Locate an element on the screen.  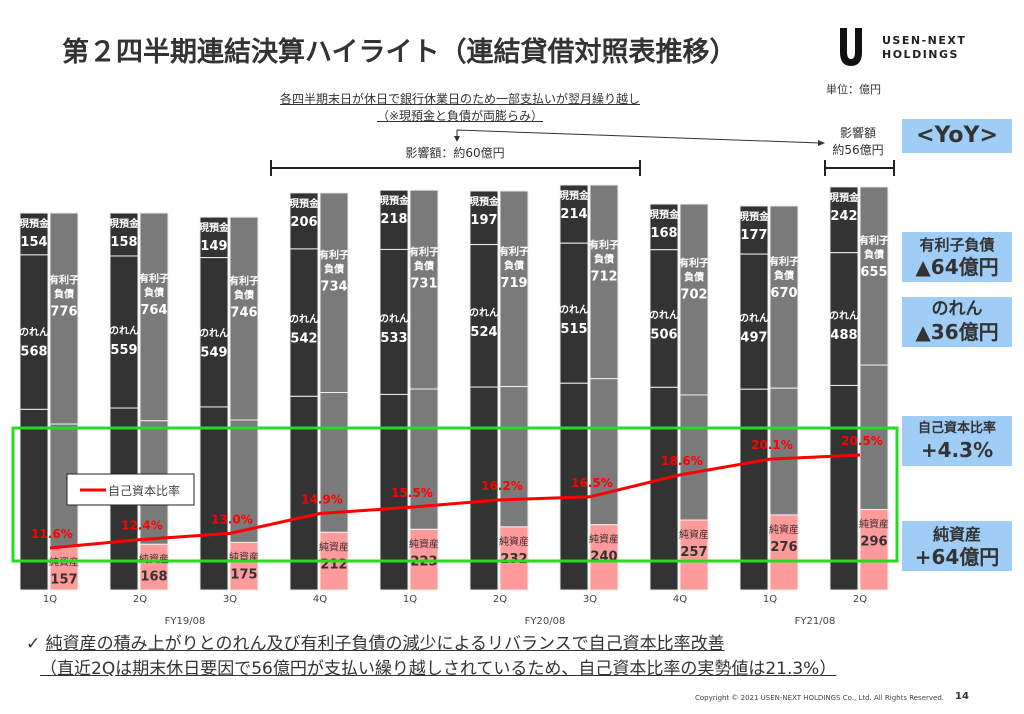
cash-value: 206 is located at coordinates (303, 222).